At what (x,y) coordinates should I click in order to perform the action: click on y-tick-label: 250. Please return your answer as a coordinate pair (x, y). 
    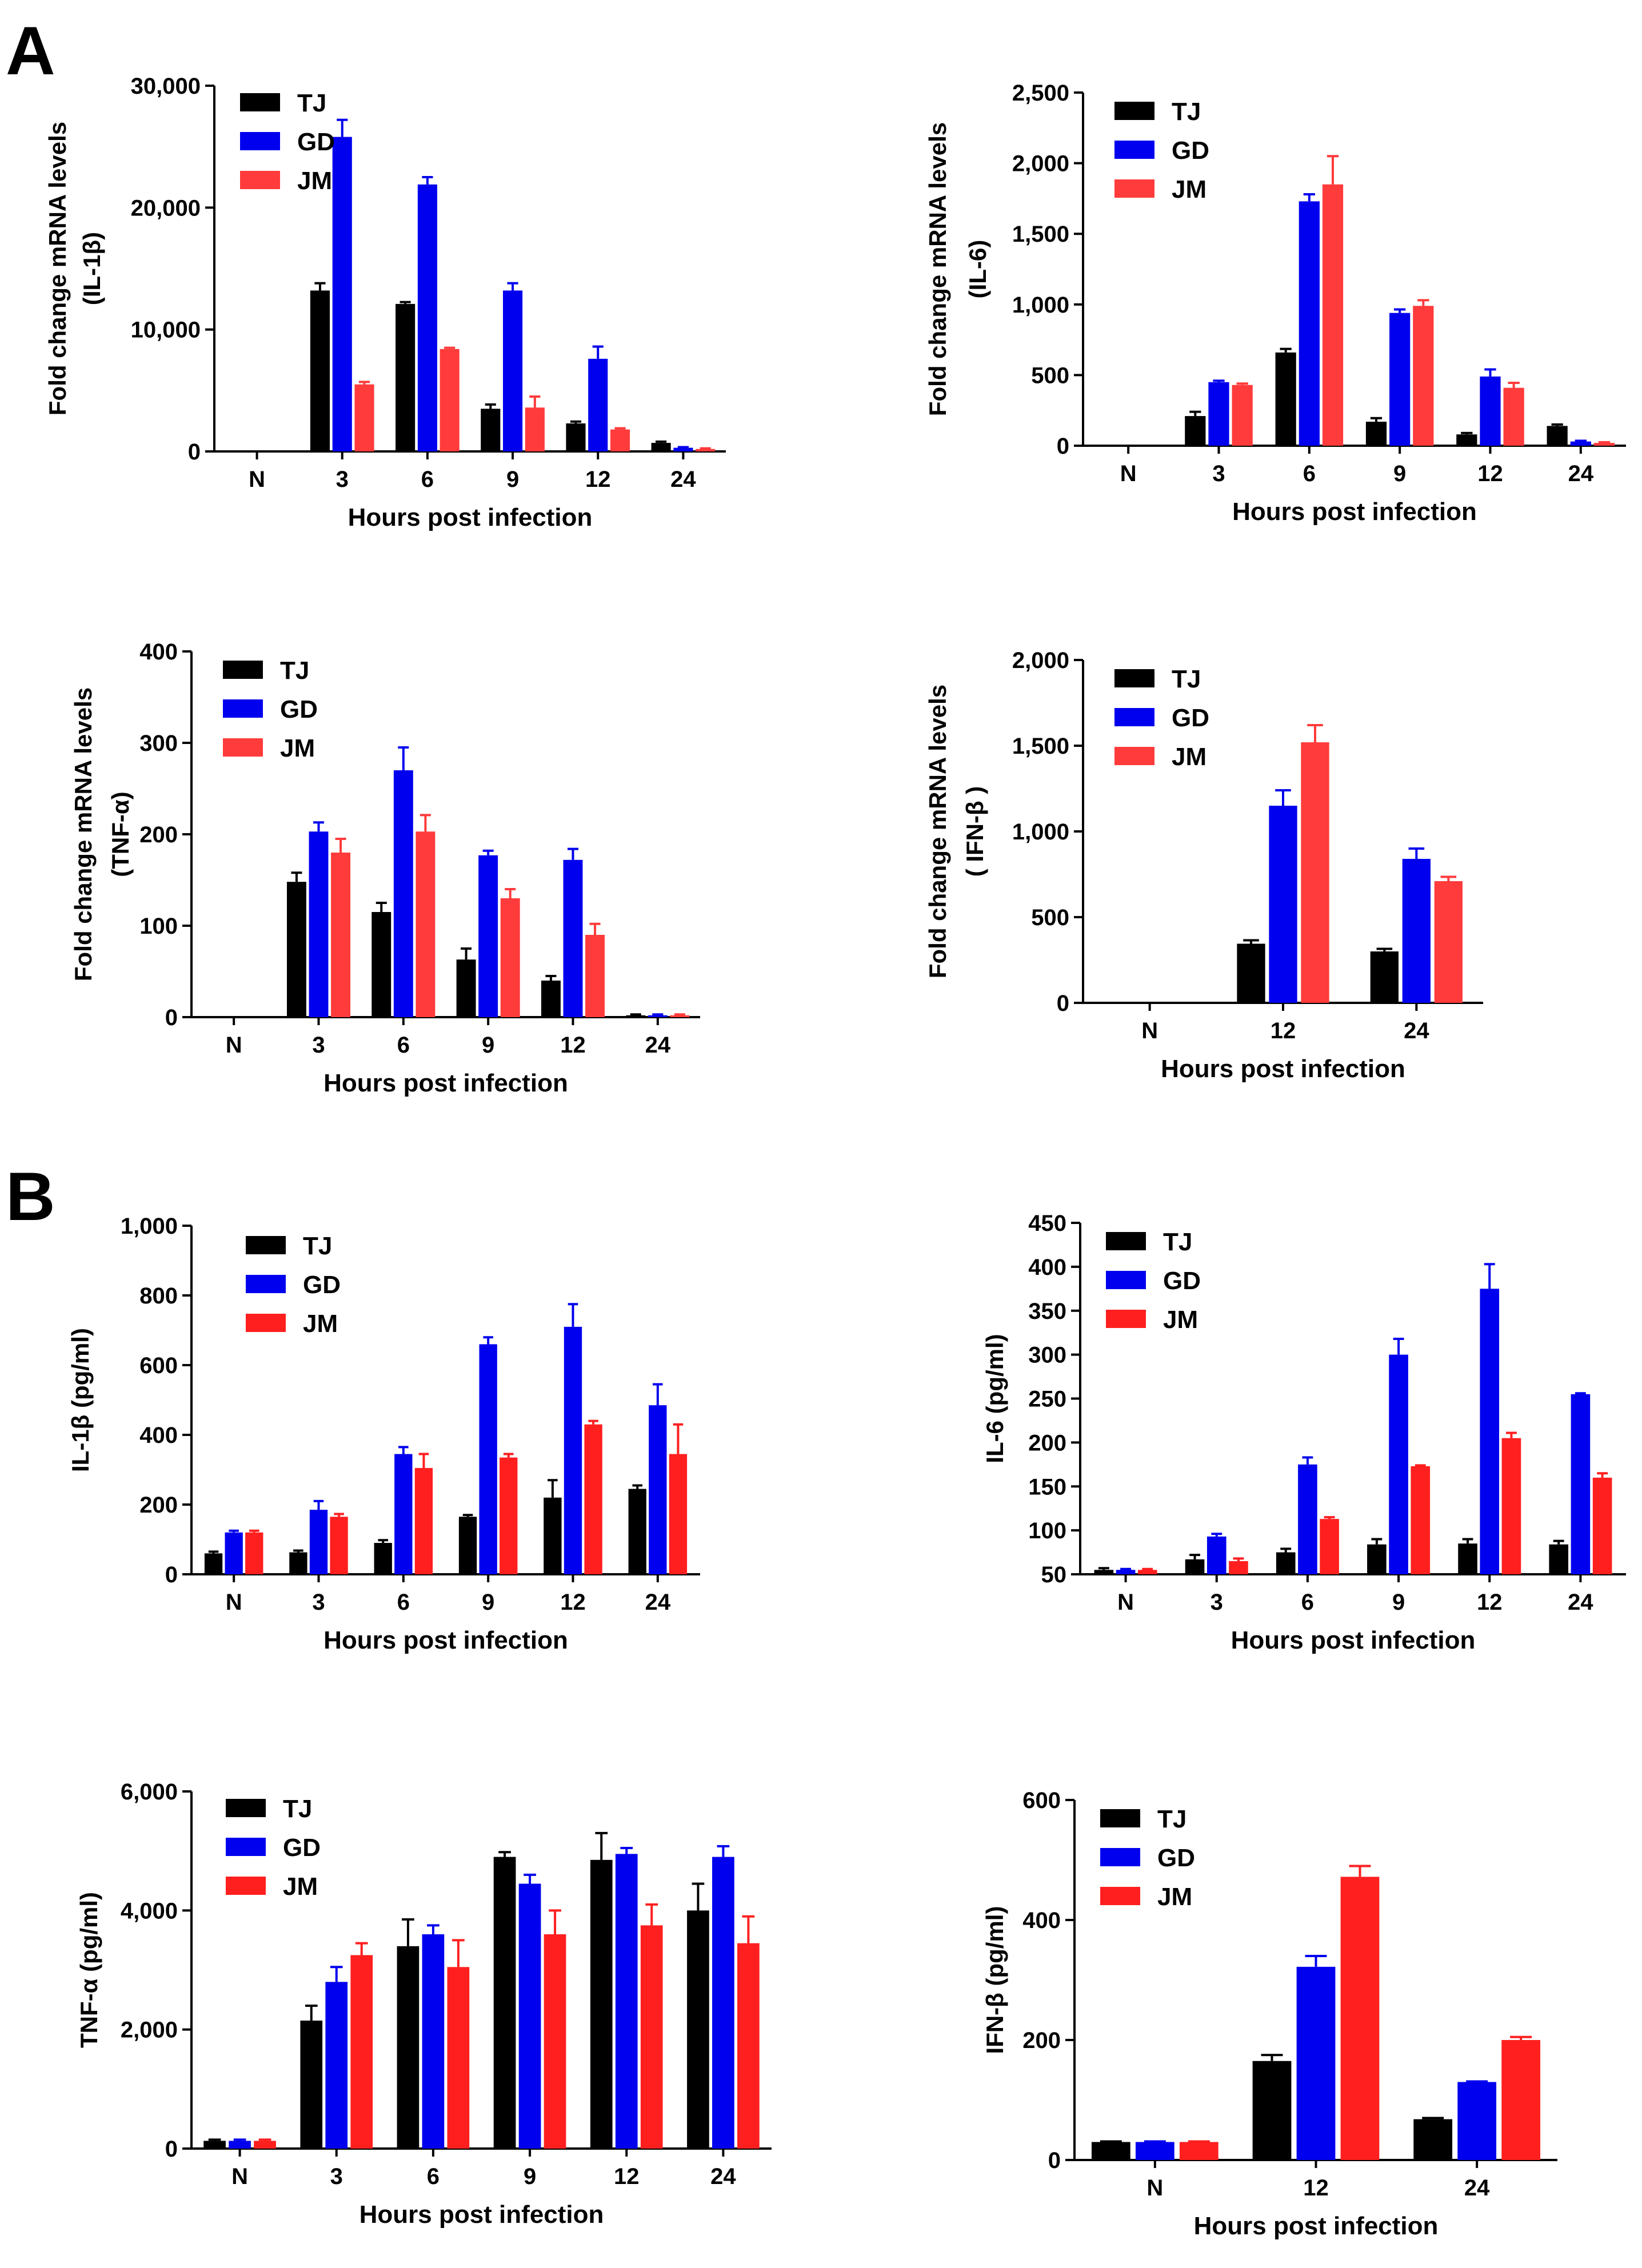
    Looking at the image, I should click on (1047, 1399).